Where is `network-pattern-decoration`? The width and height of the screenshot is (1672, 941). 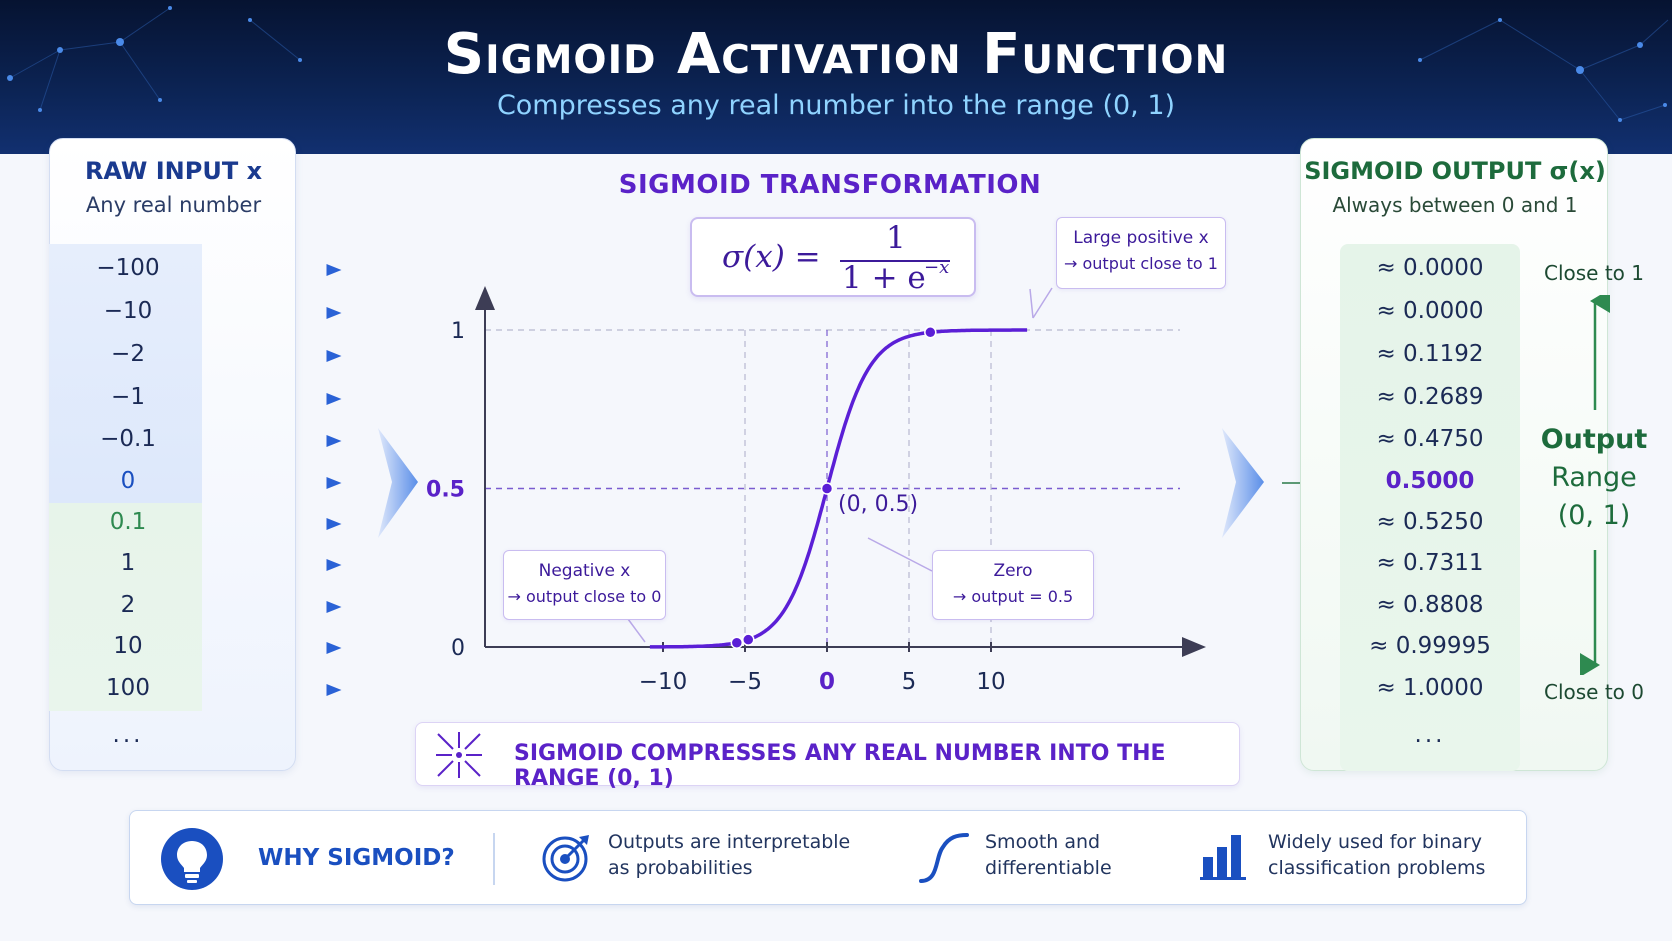 network-pattern-decoration is located at coordinates (838, 64).